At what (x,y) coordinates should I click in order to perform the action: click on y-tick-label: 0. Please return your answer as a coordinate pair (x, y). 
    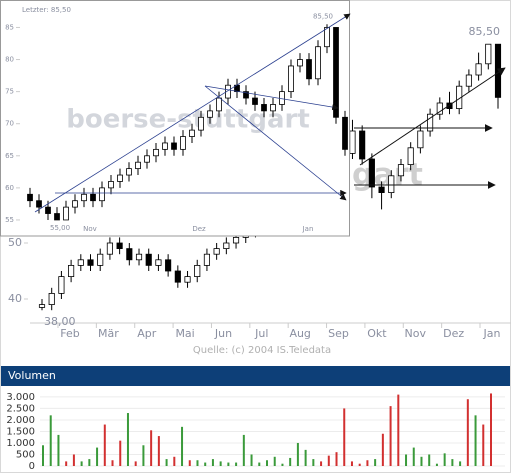
    Looking at the image, I should click on (32, 466).